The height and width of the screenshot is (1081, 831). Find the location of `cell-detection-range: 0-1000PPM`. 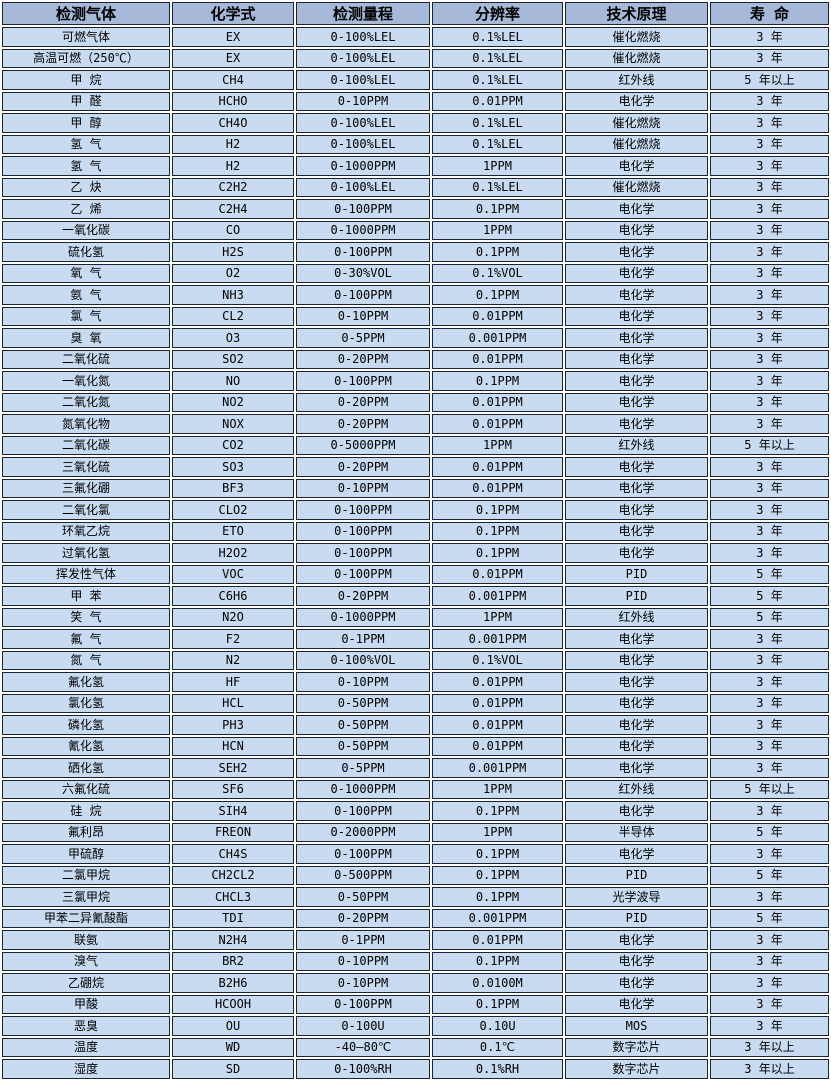

cell-detection-range: 0-1000PPM is located at coordinates (363, 230).